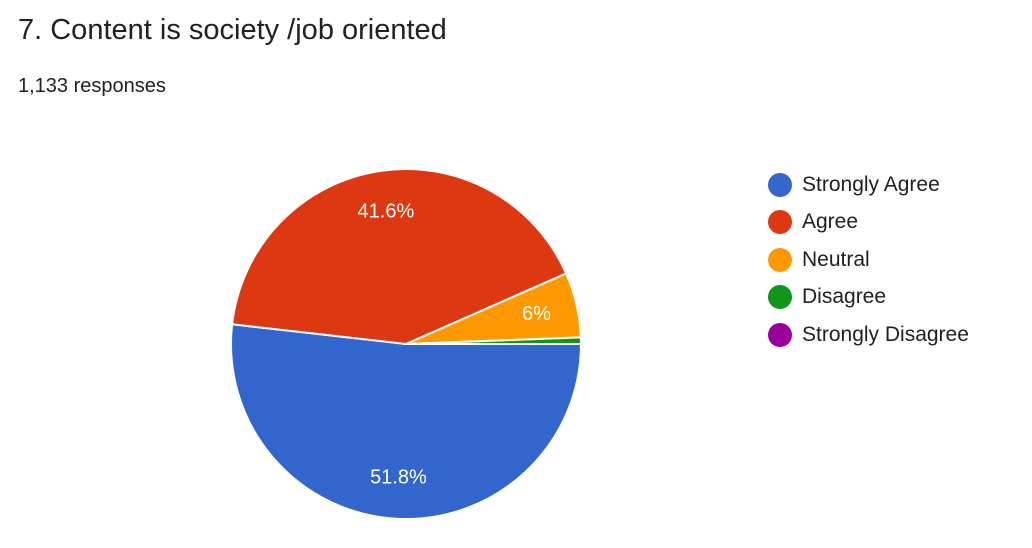  Describe the element at coordinates (780, 297) in the screenshot. I see `legend-swatch-disagree` at that location.